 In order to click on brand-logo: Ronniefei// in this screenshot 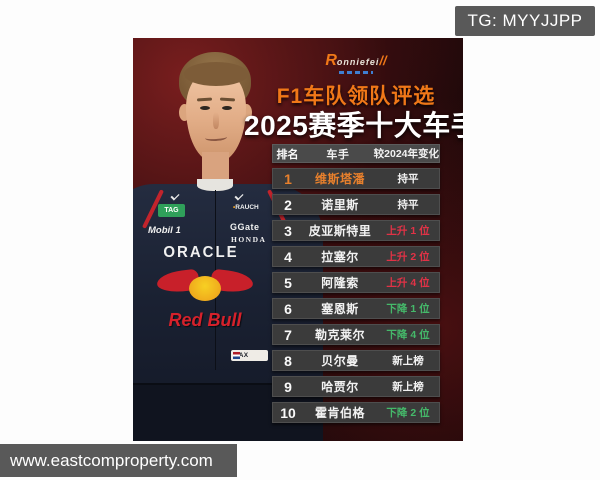, I will do `click(353, 63)`.